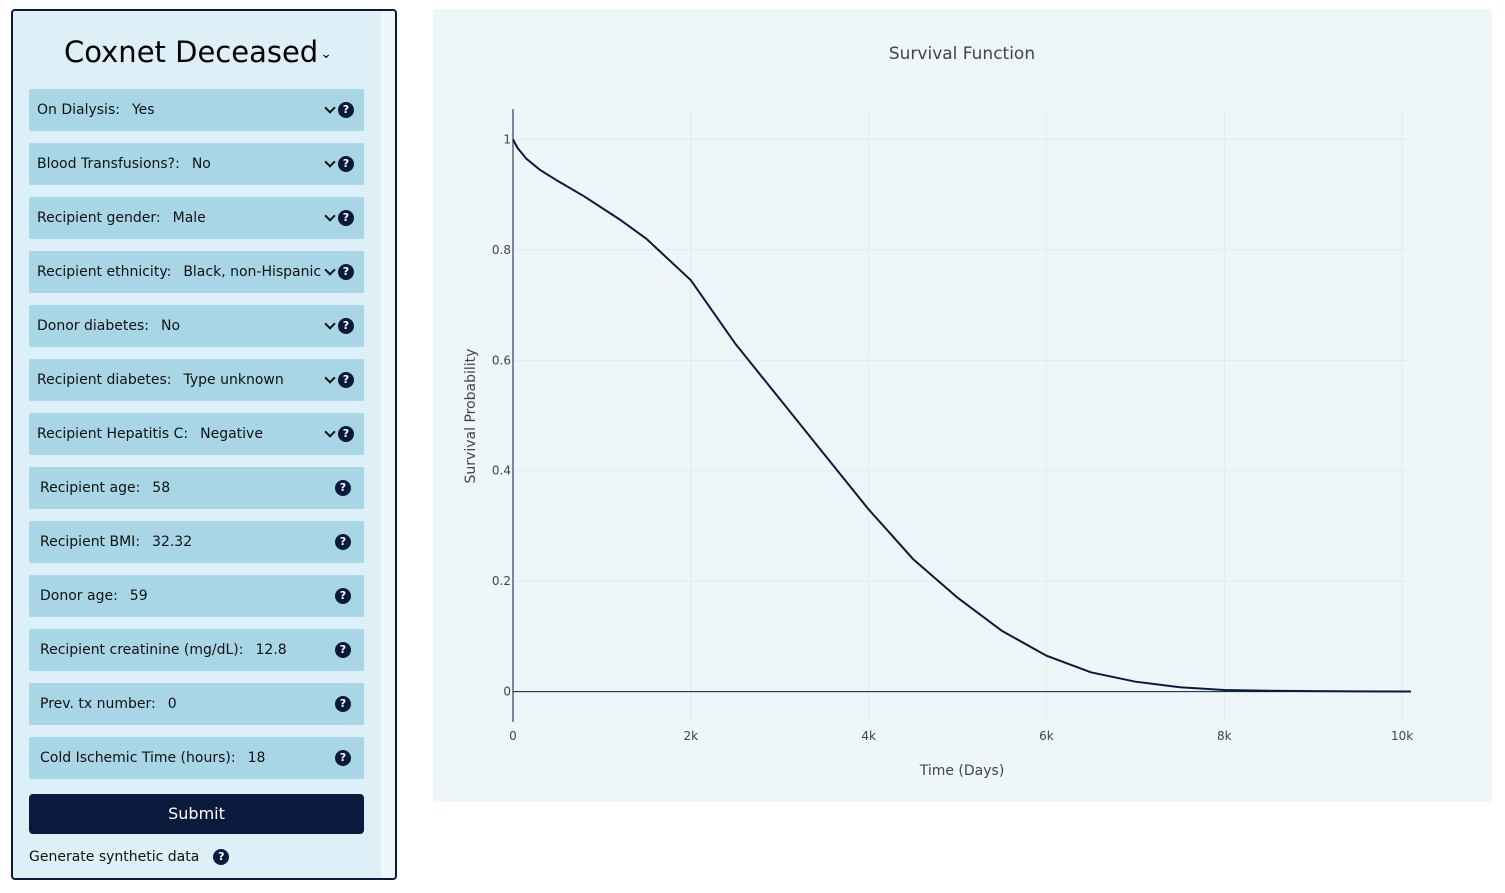  I want to click on select-field: On Dialysis: Yes?, so click(196, 110).